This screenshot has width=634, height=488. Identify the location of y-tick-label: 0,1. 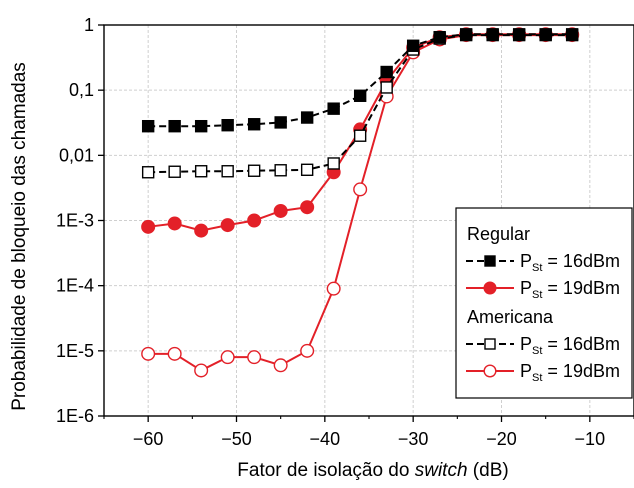
(81, 90).